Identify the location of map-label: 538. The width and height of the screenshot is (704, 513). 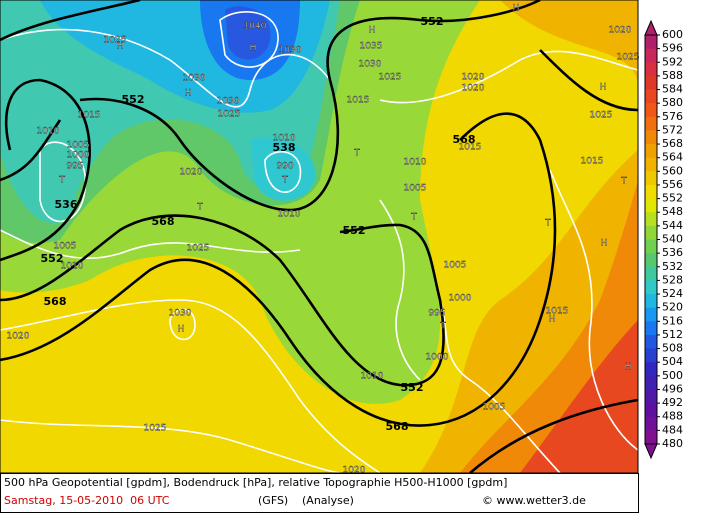
(284, 147).